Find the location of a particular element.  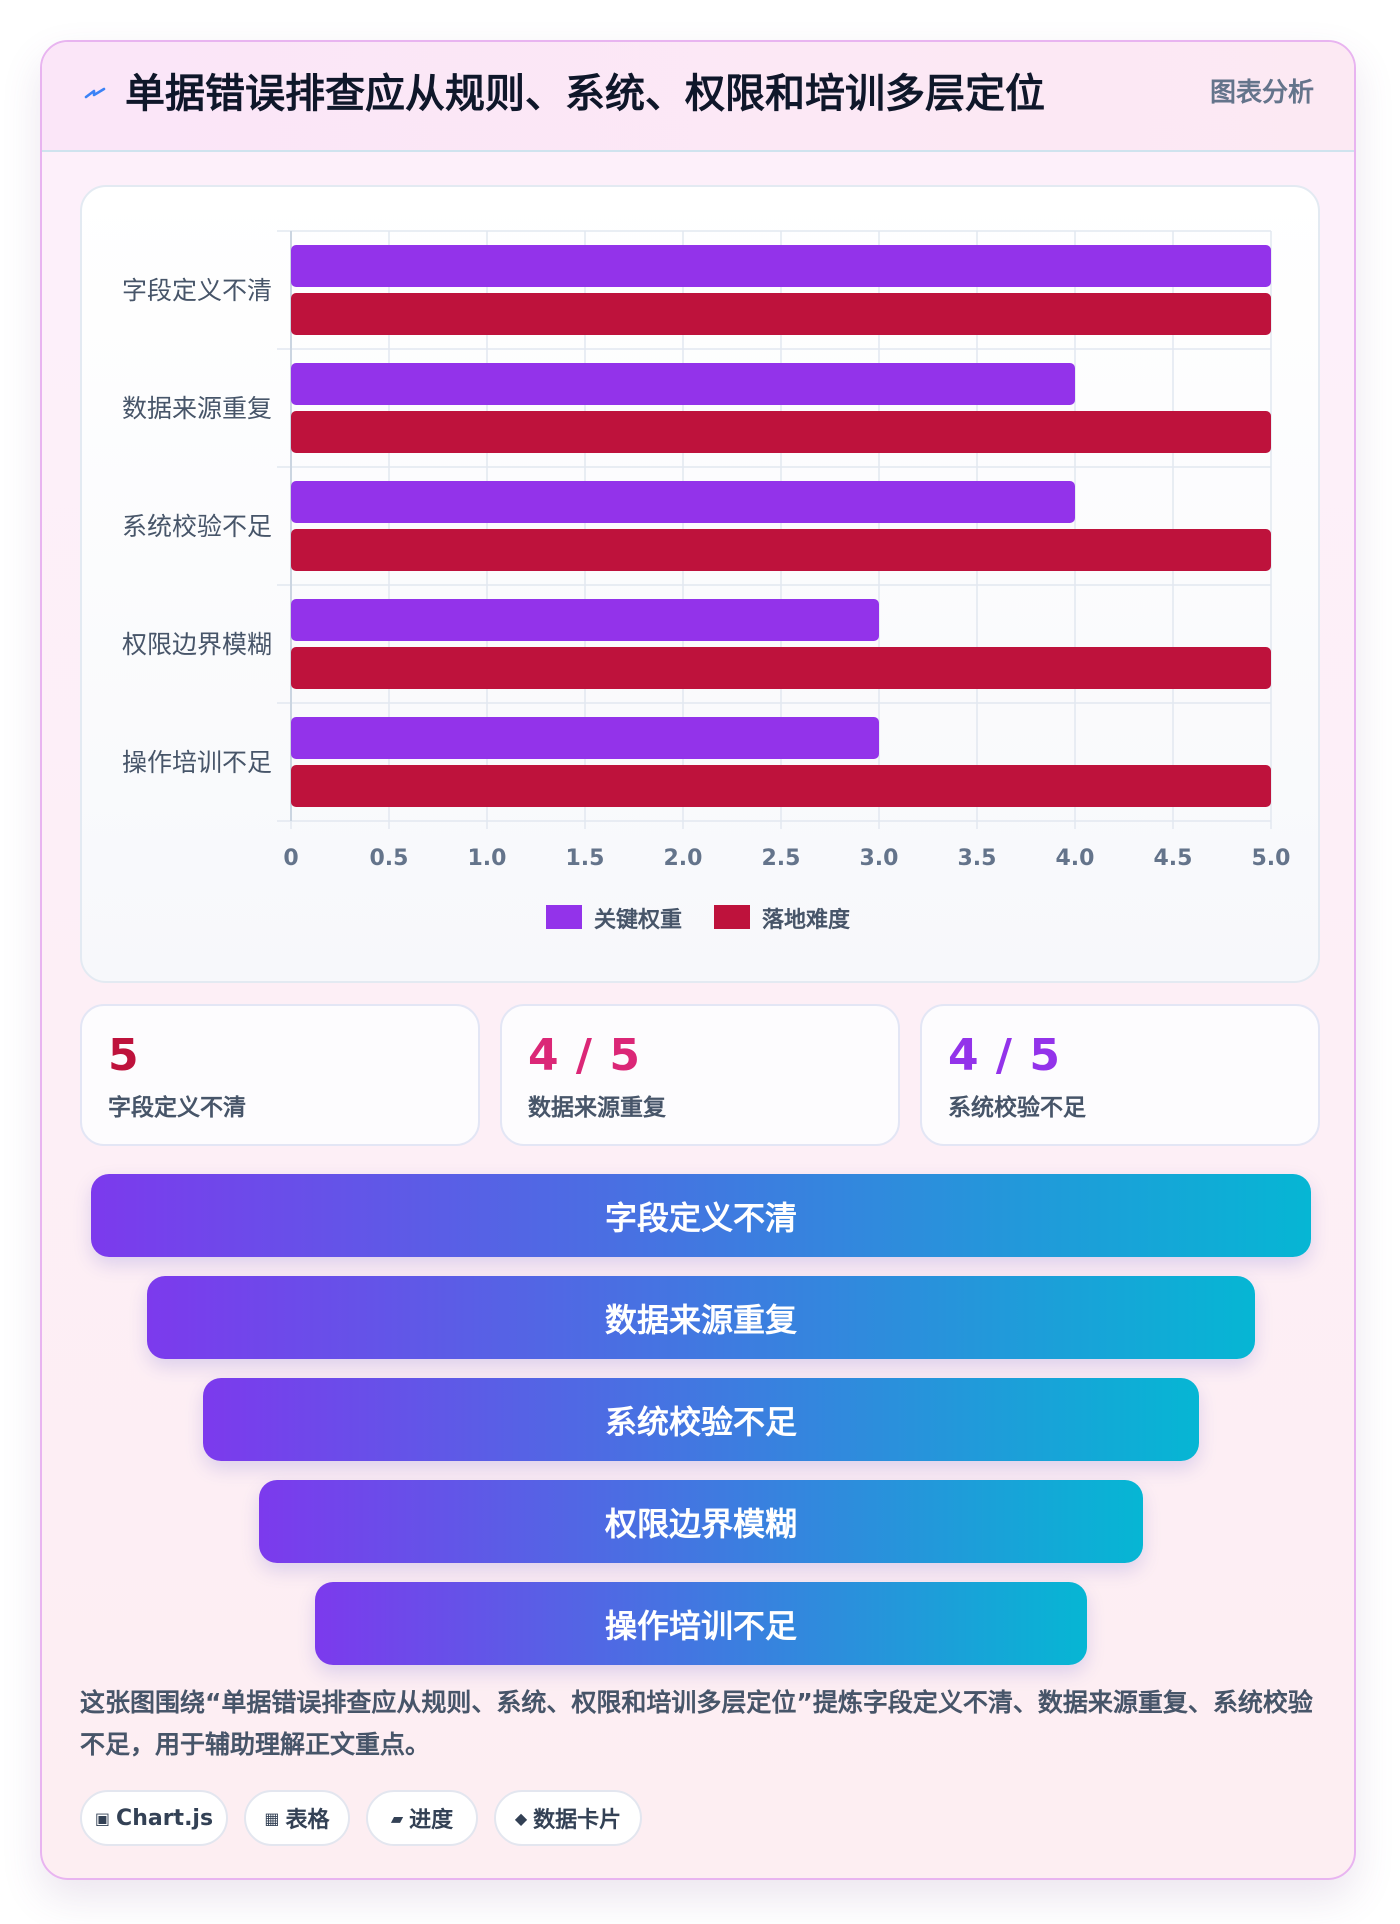

header-tag: 图表分析 is located at coordinates (1261, 93).